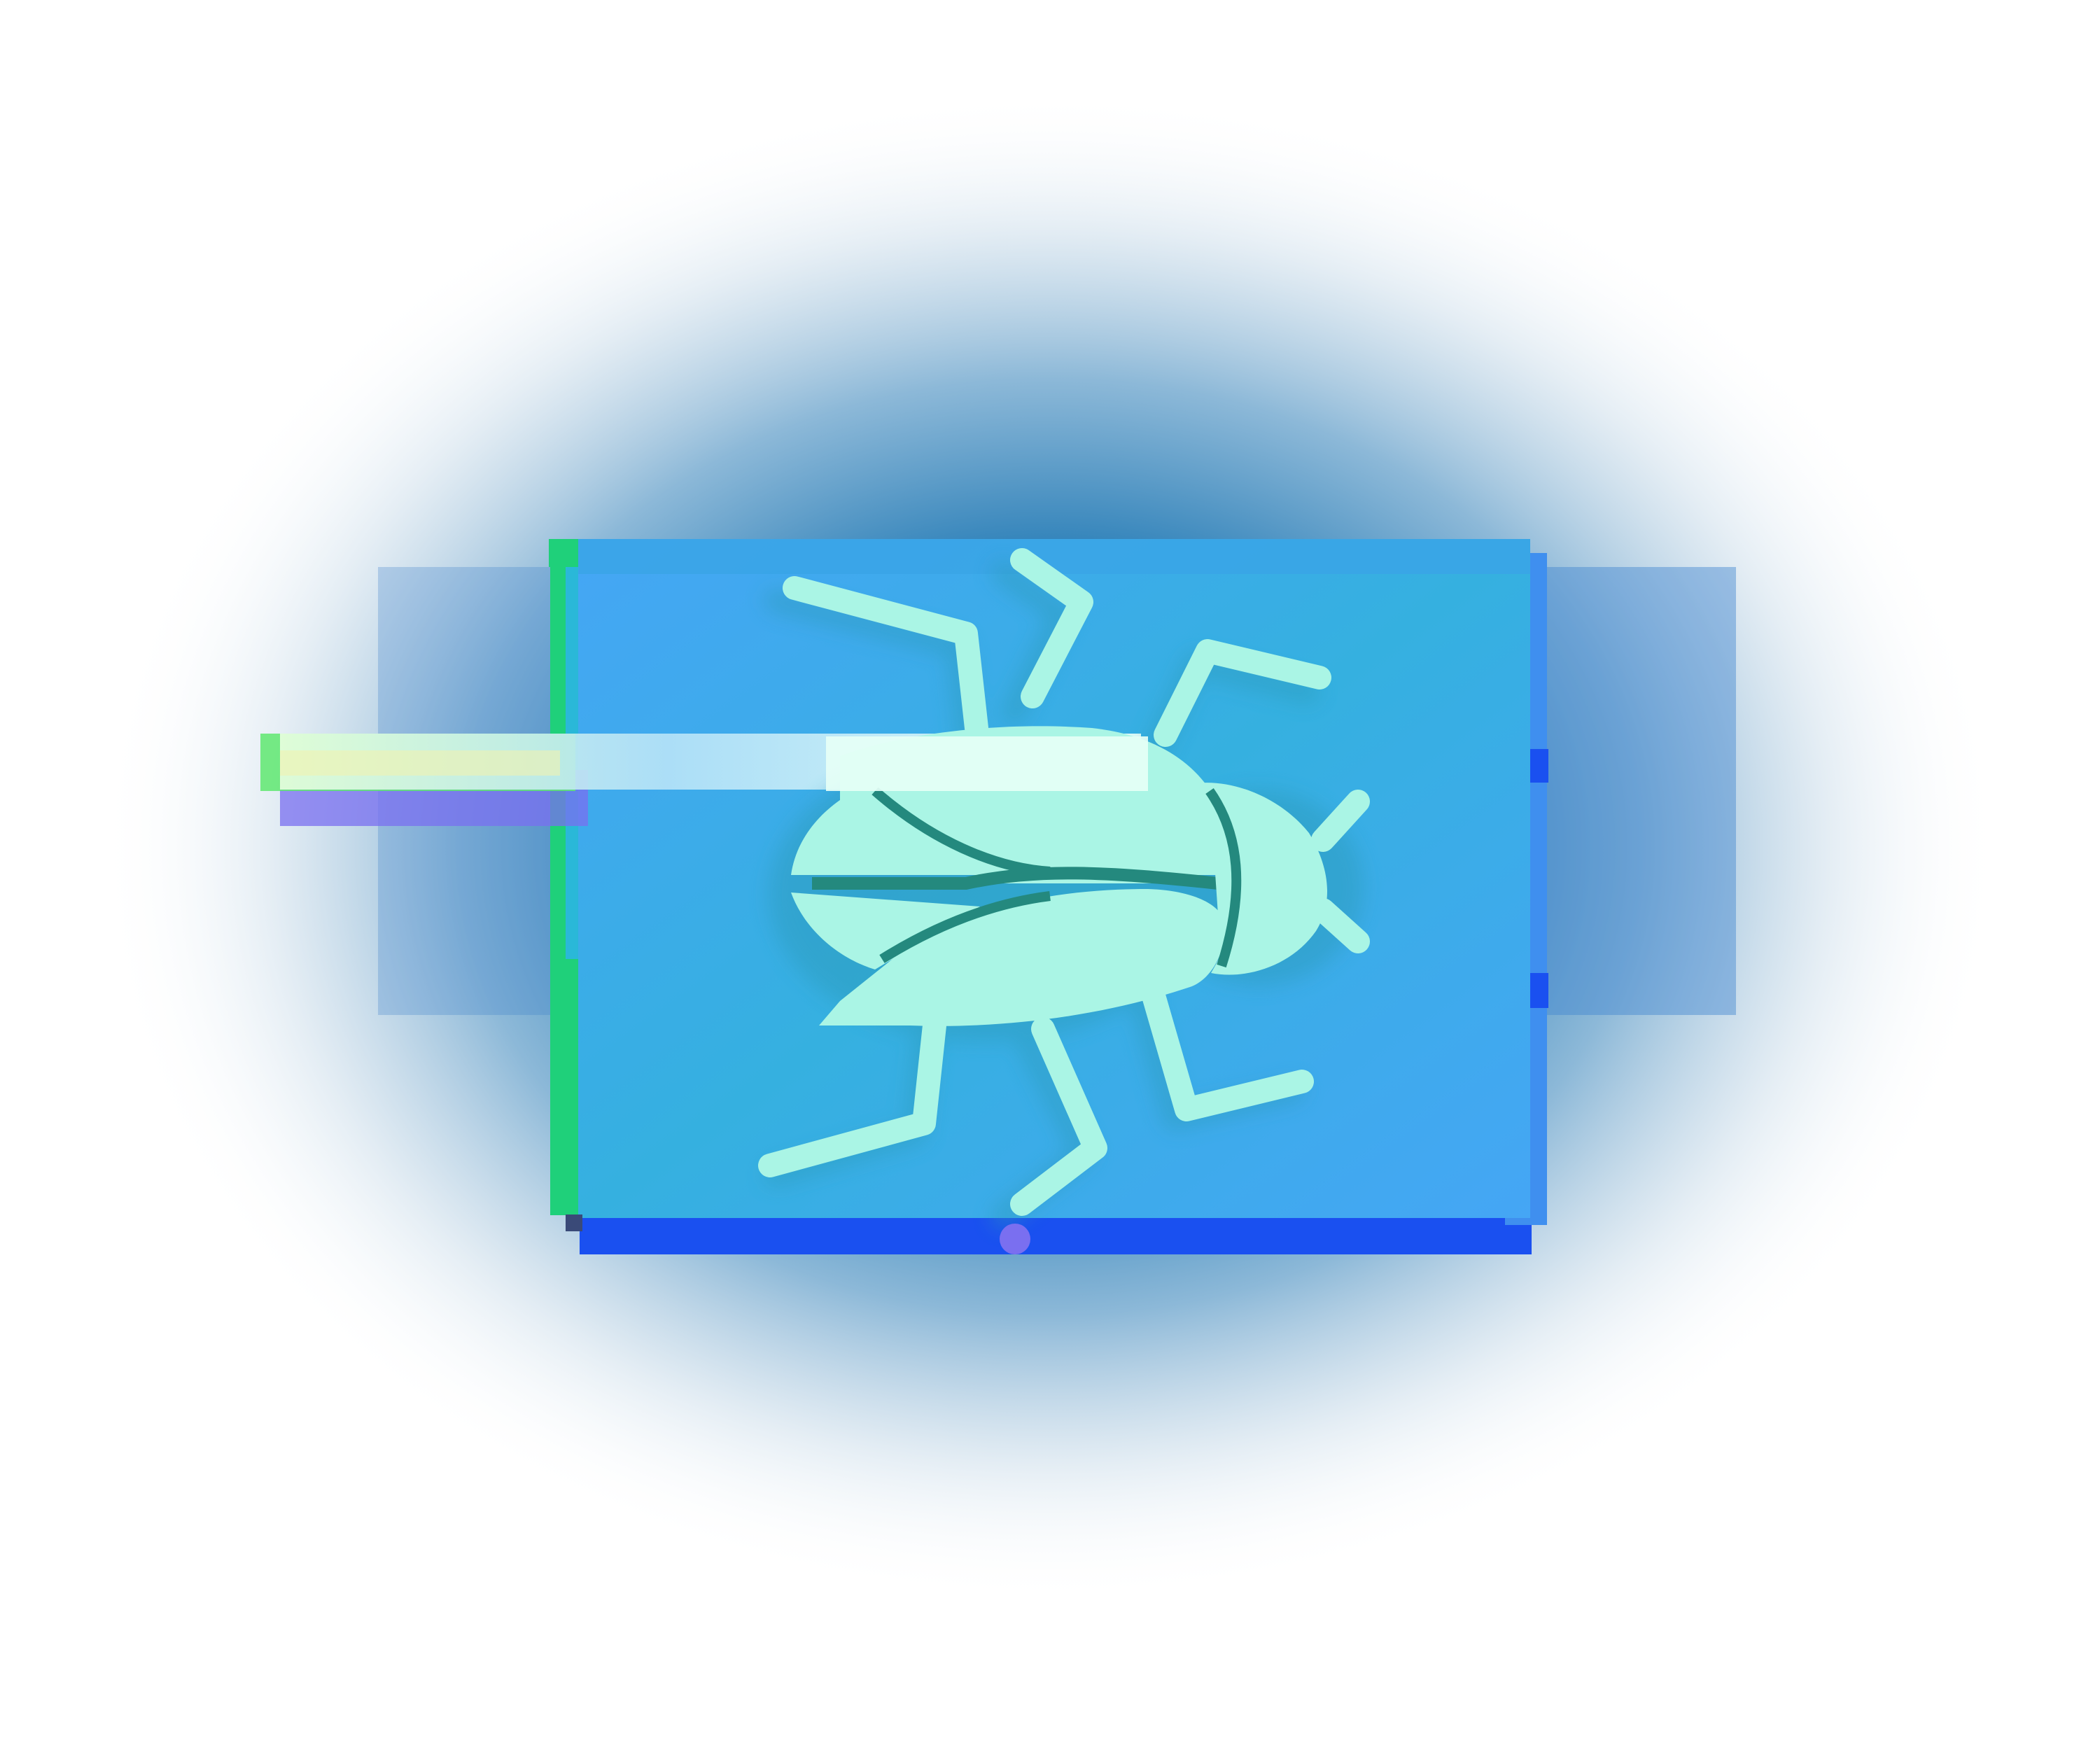 This screenshot has height=1750, width=2100. What do you see at coordinates (961, 831) in the screenshot?
I see `bug-seam-wing` at bounding box center [961, 831].